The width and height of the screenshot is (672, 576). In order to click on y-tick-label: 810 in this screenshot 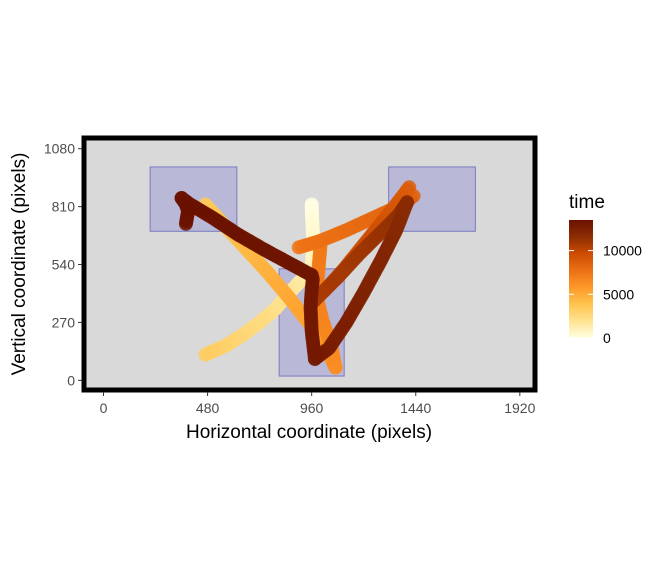, I will do `click(64, 207)`.